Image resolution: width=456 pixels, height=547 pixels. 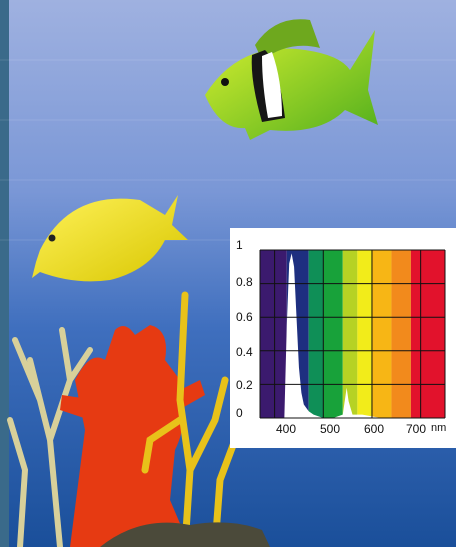 I want to click on x-unit-label: nm, so click(x=439, y=428).